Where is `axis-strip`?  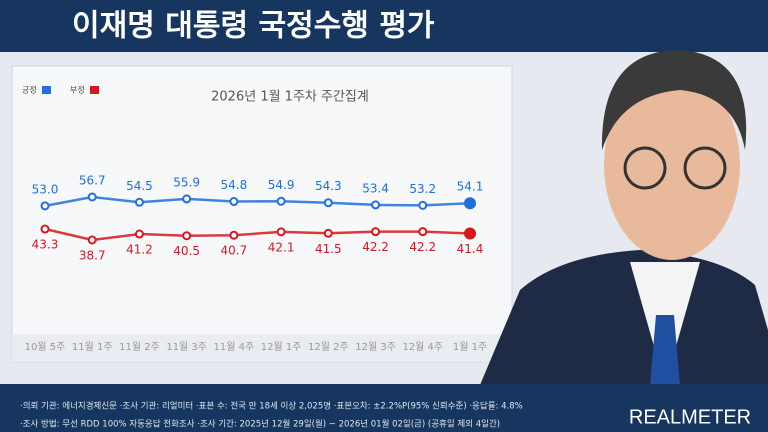
axis-strip is located at coordinates (262, 348).